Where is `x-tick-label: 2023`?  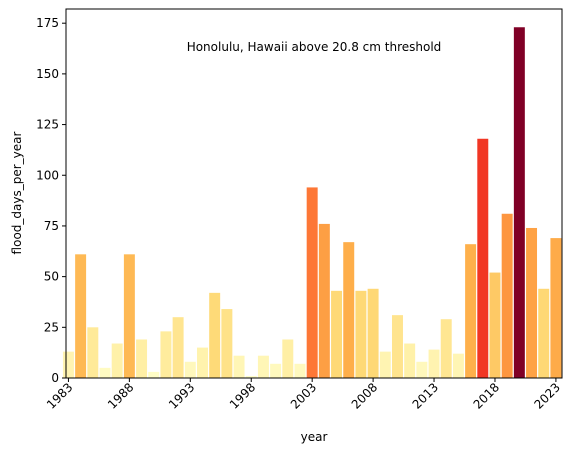
x-tick-label: 2023 is located at coordinates (547, 395).